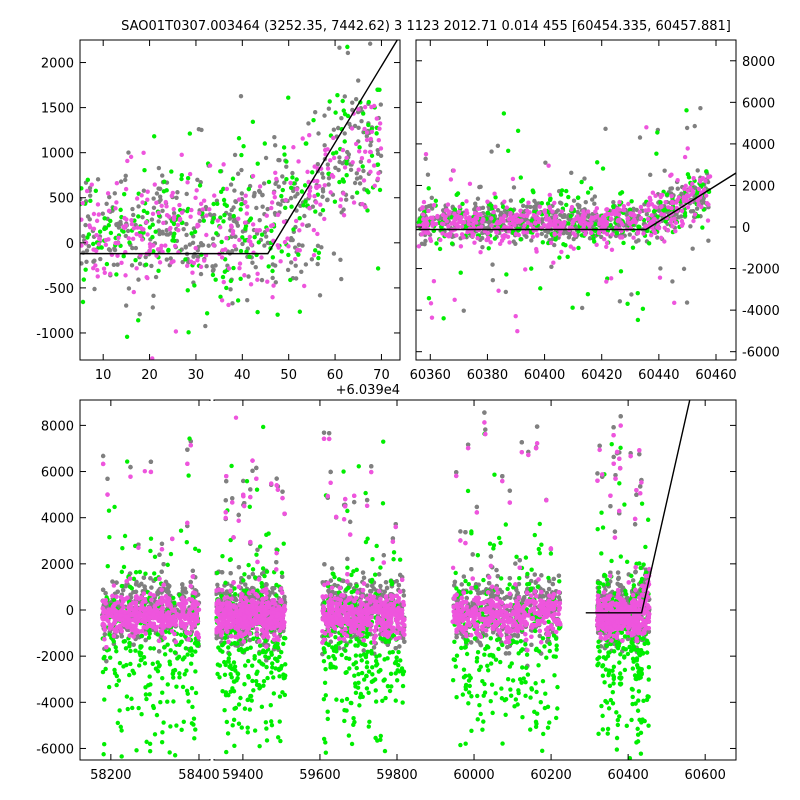 This screenshot has height=800, width=800. I want to click on x-tick-label: 70, so click(381, 375).